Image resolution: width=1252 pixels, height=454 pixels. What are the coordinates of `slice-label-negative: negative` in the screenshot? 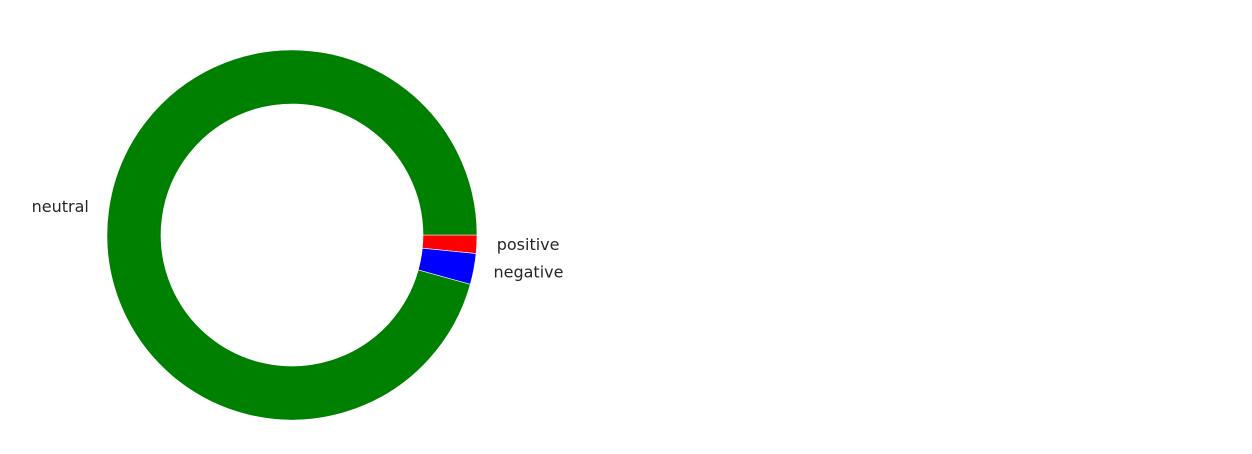 It's located at (528, 271).